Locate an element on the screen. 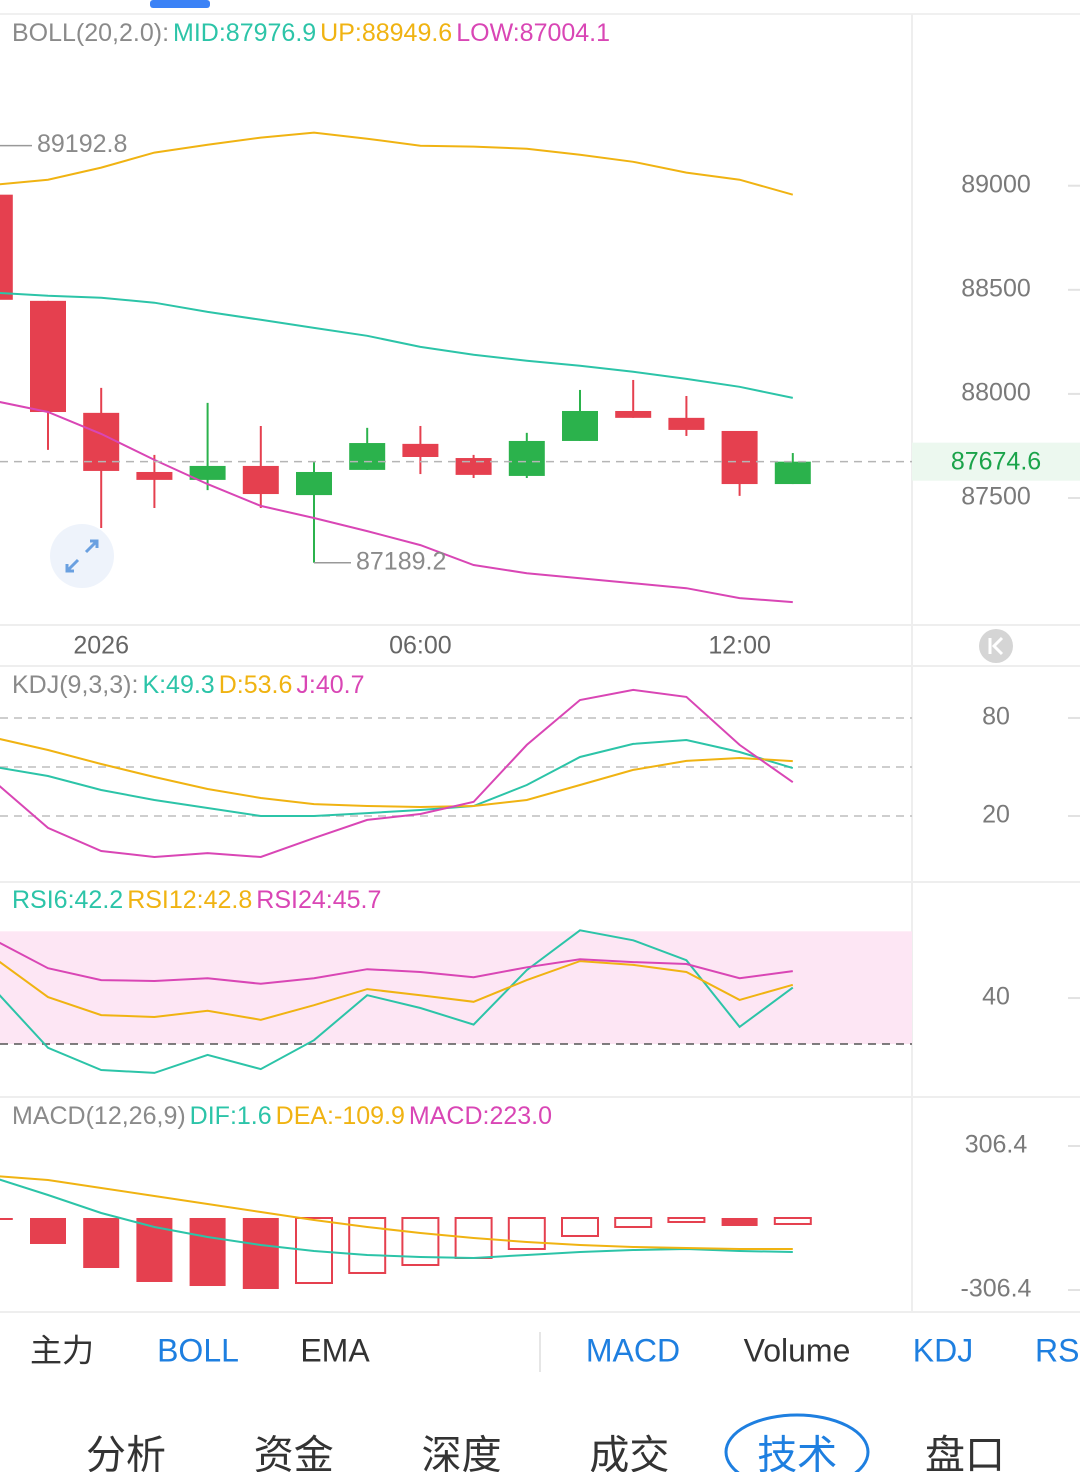  indicator-tab: MACD is located at coordinates (633, 1350).